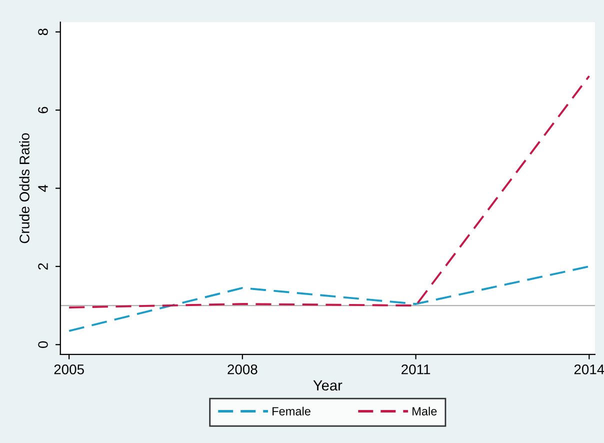 The height and width of the screenshot is (443, 604). What do you see at coordinates (69, 369) in the screenshot?
I see `x-tick-label: 2005` at bounding box center [69, 369].